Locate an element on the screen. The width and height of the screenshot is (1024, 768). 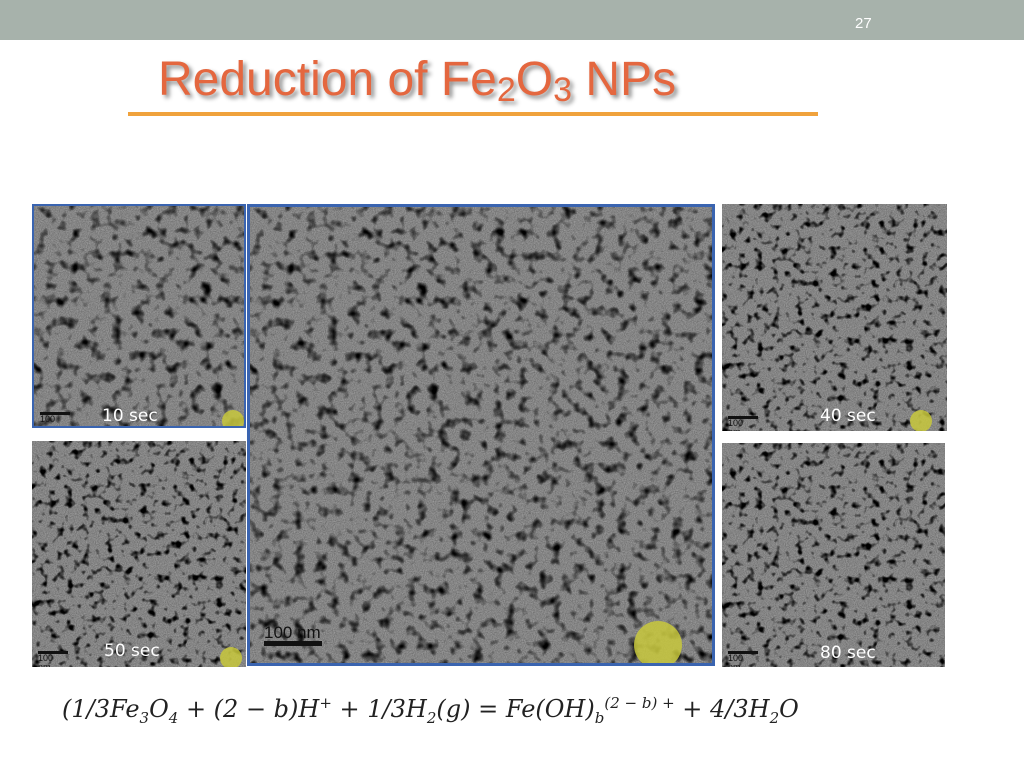
title-part: NPs is located at coordinates (624, 79).